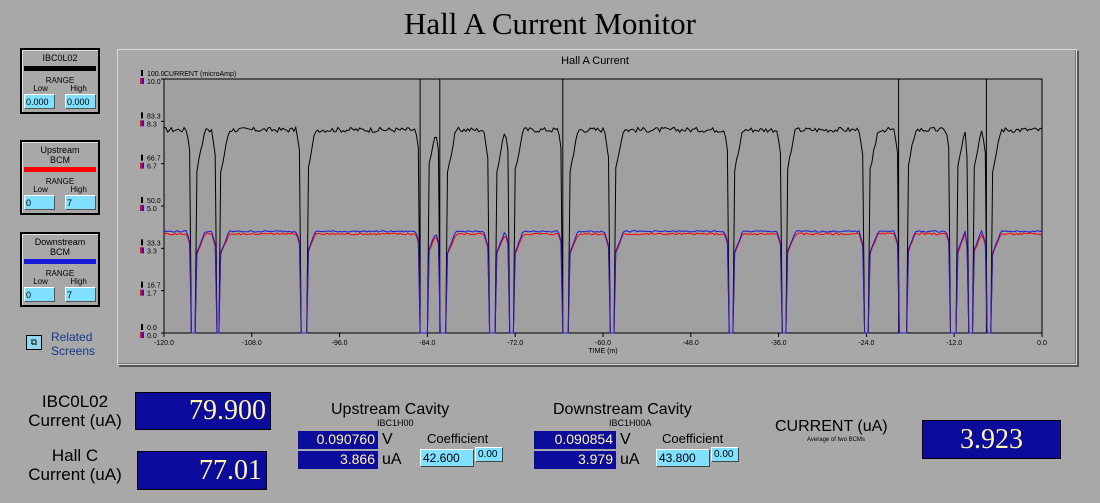  Describe the element at coordinates (152, 336) in the screenshot. I see `y-tick-label-scaled: 0.0` at that location.